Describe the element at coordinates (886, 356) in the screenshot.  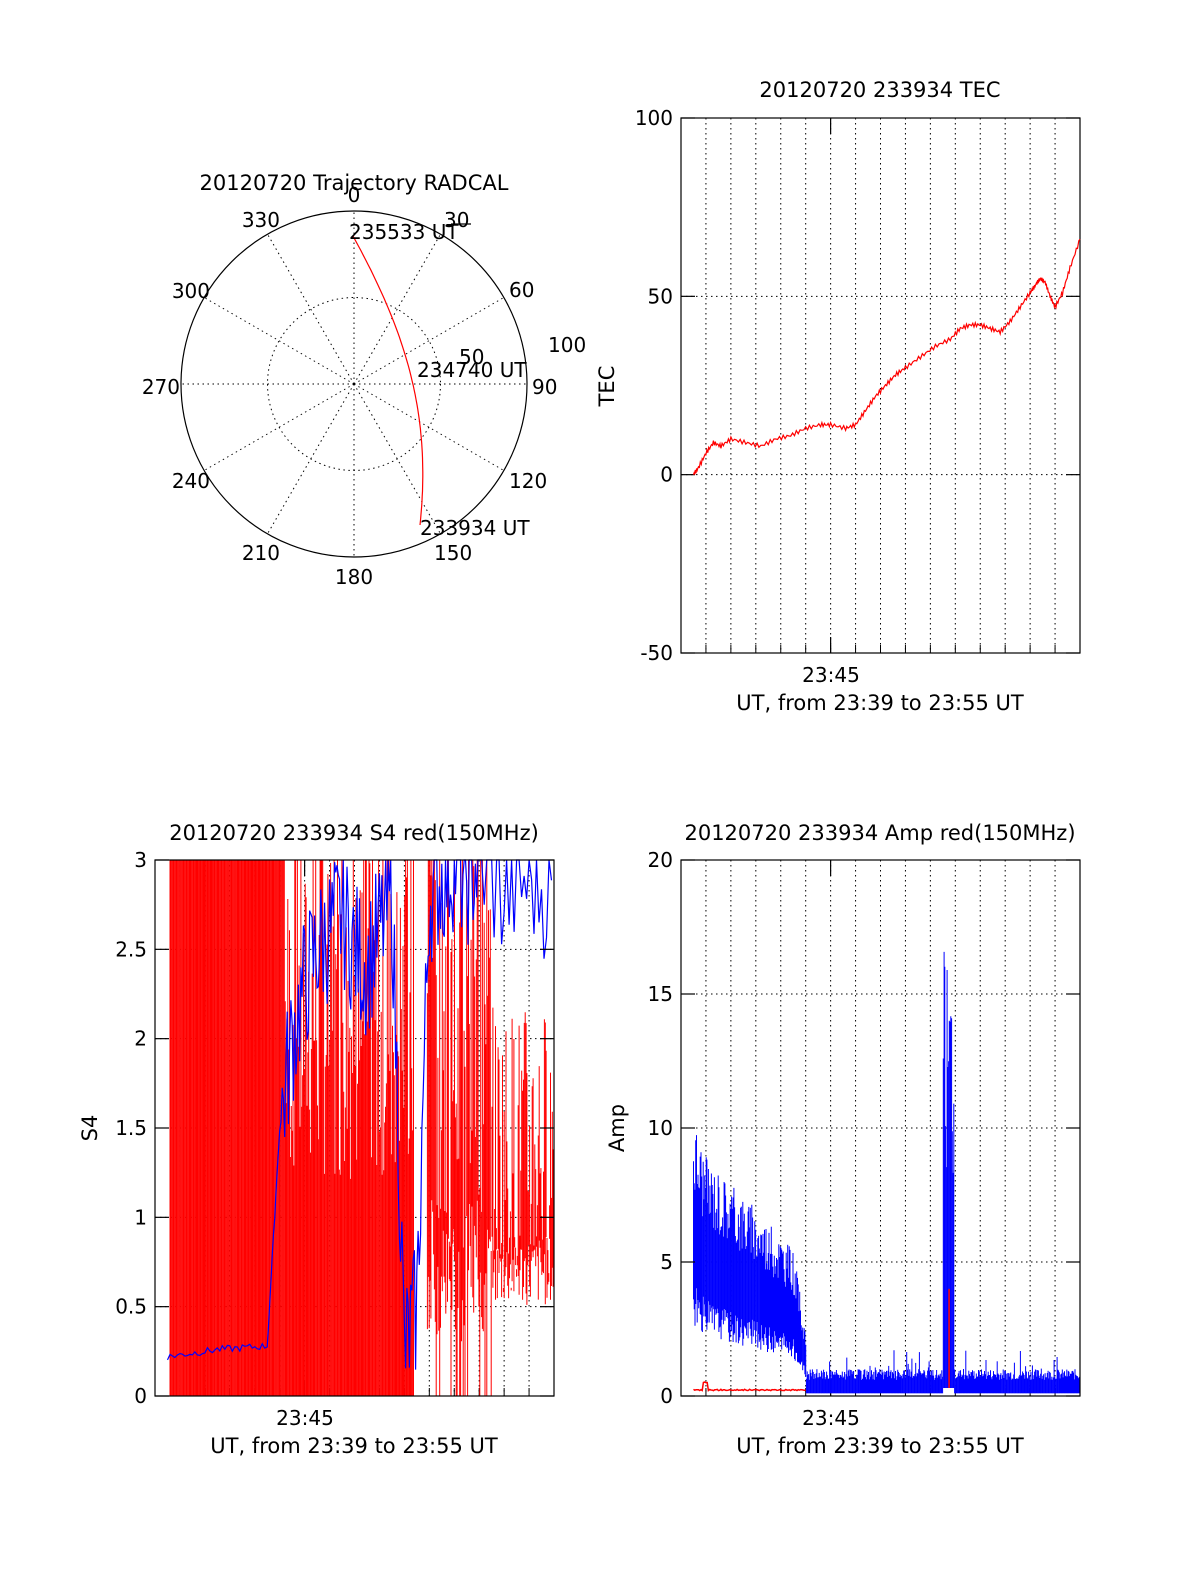
I see `tec-series-line` at that location.